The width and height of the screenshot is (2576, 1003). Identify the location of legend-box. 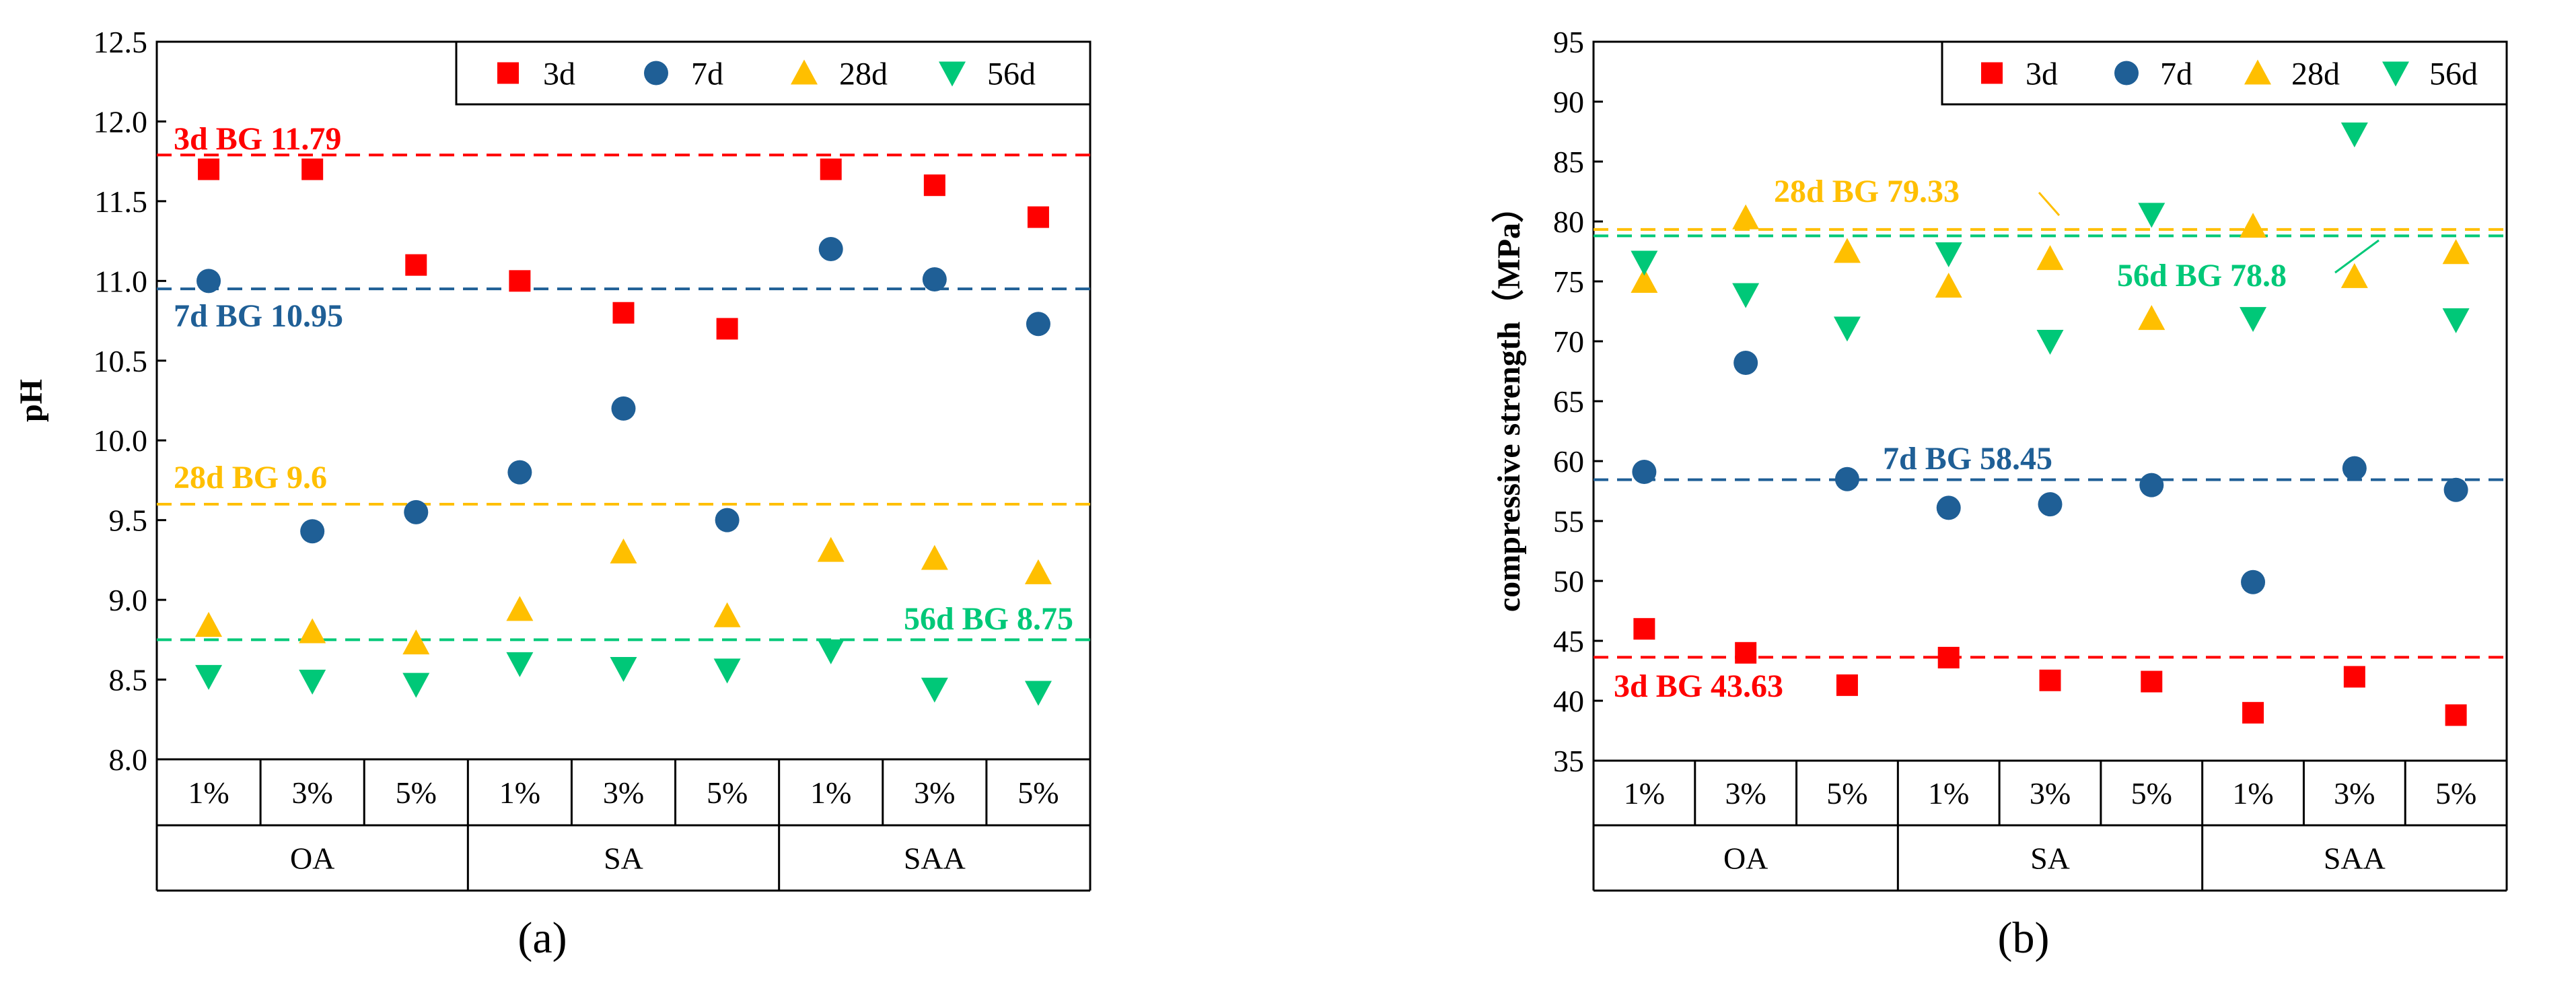
(773, 73).